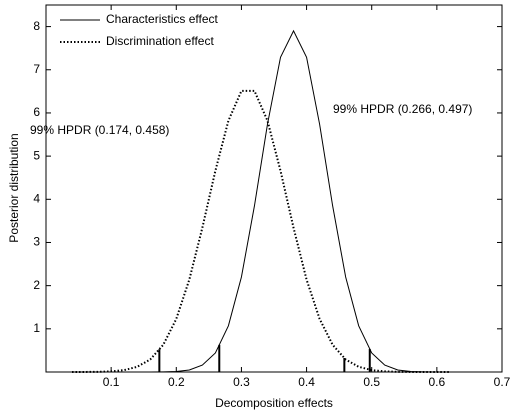  I want to click on y-tick-label: 5, so click(36, 155).